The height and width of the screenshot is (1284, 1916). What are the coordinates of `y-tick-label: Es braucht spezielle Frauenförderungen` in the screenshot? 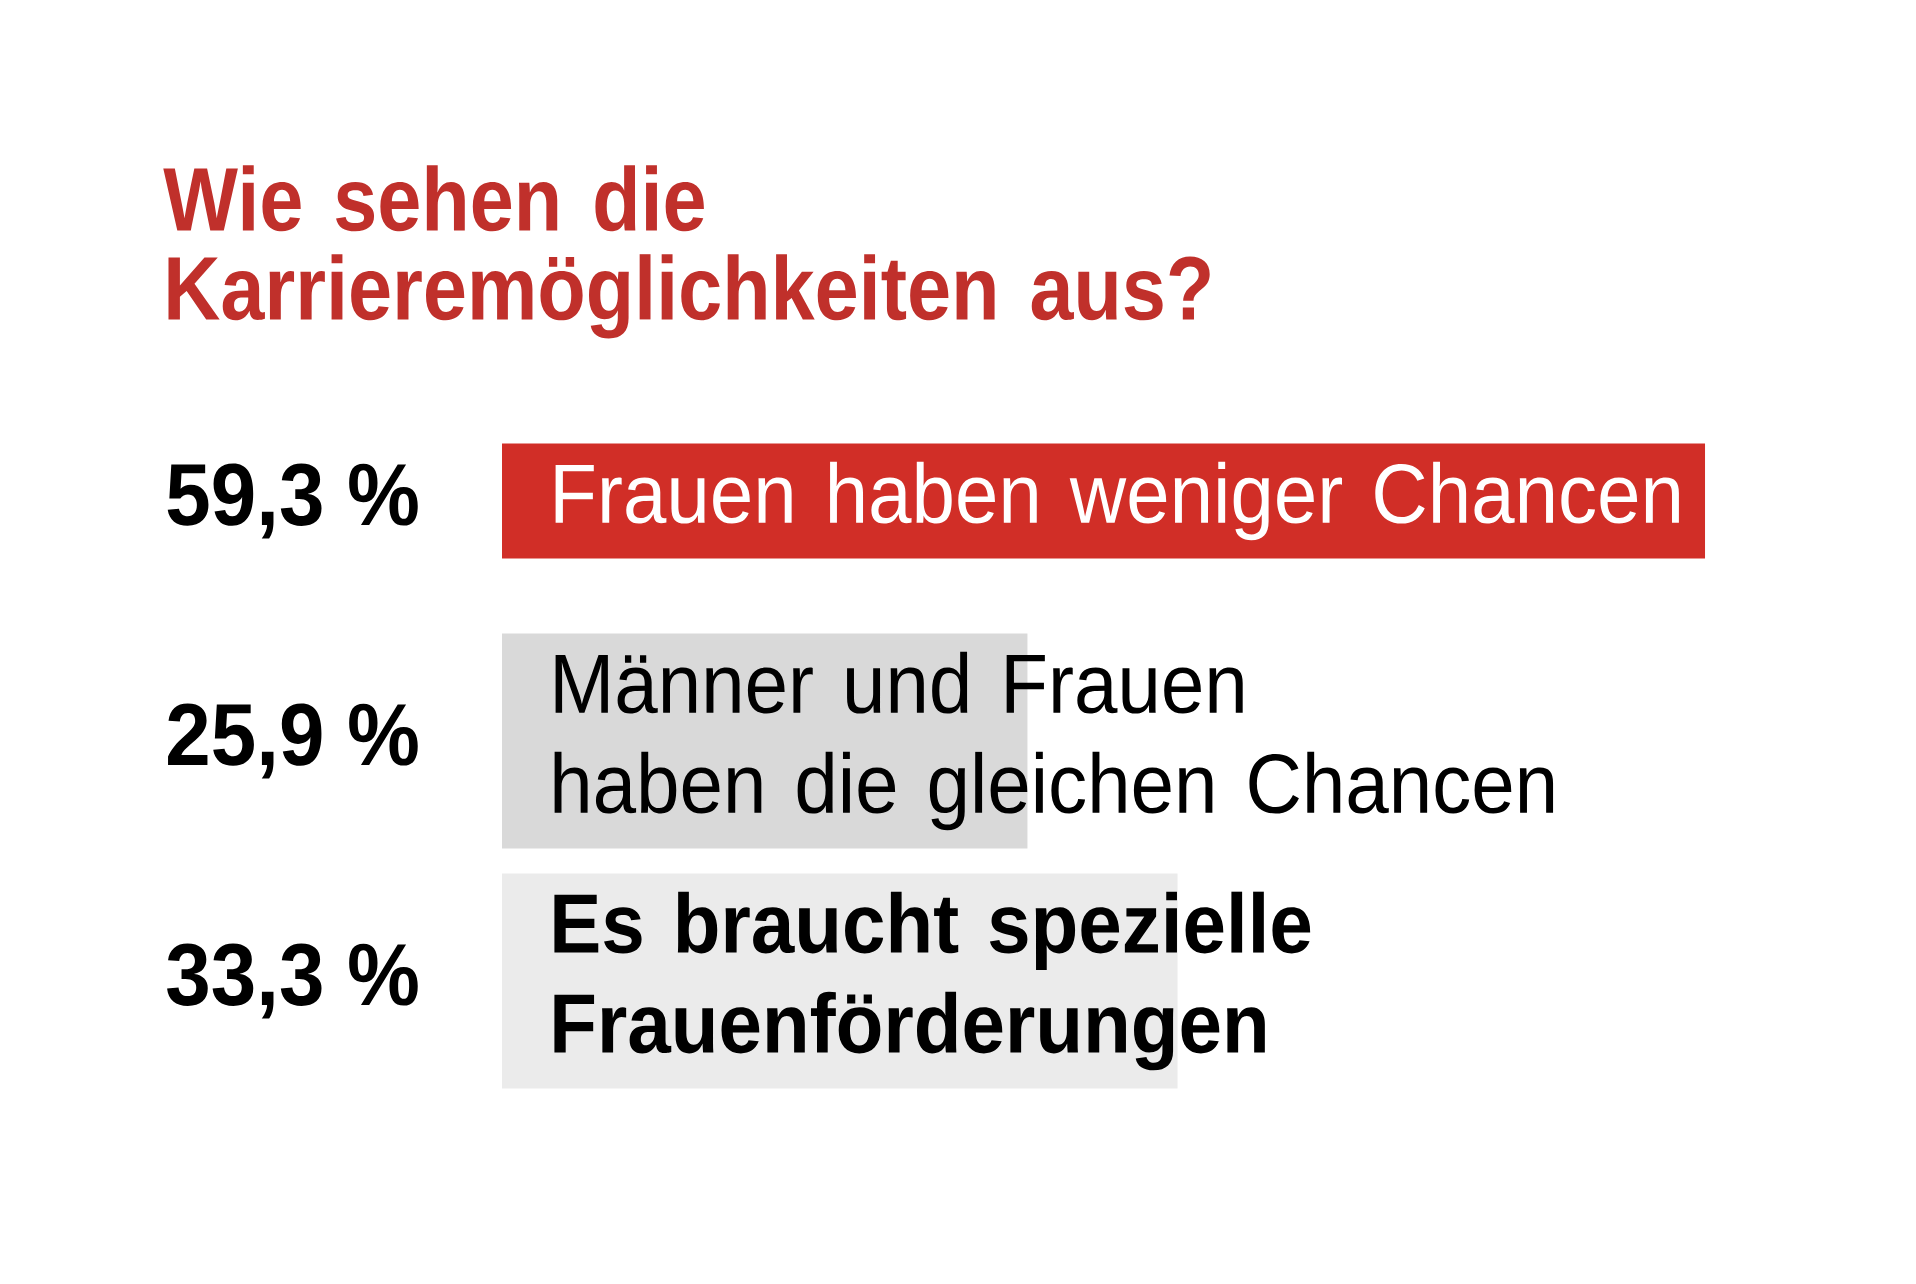 It's located at (932, 981).